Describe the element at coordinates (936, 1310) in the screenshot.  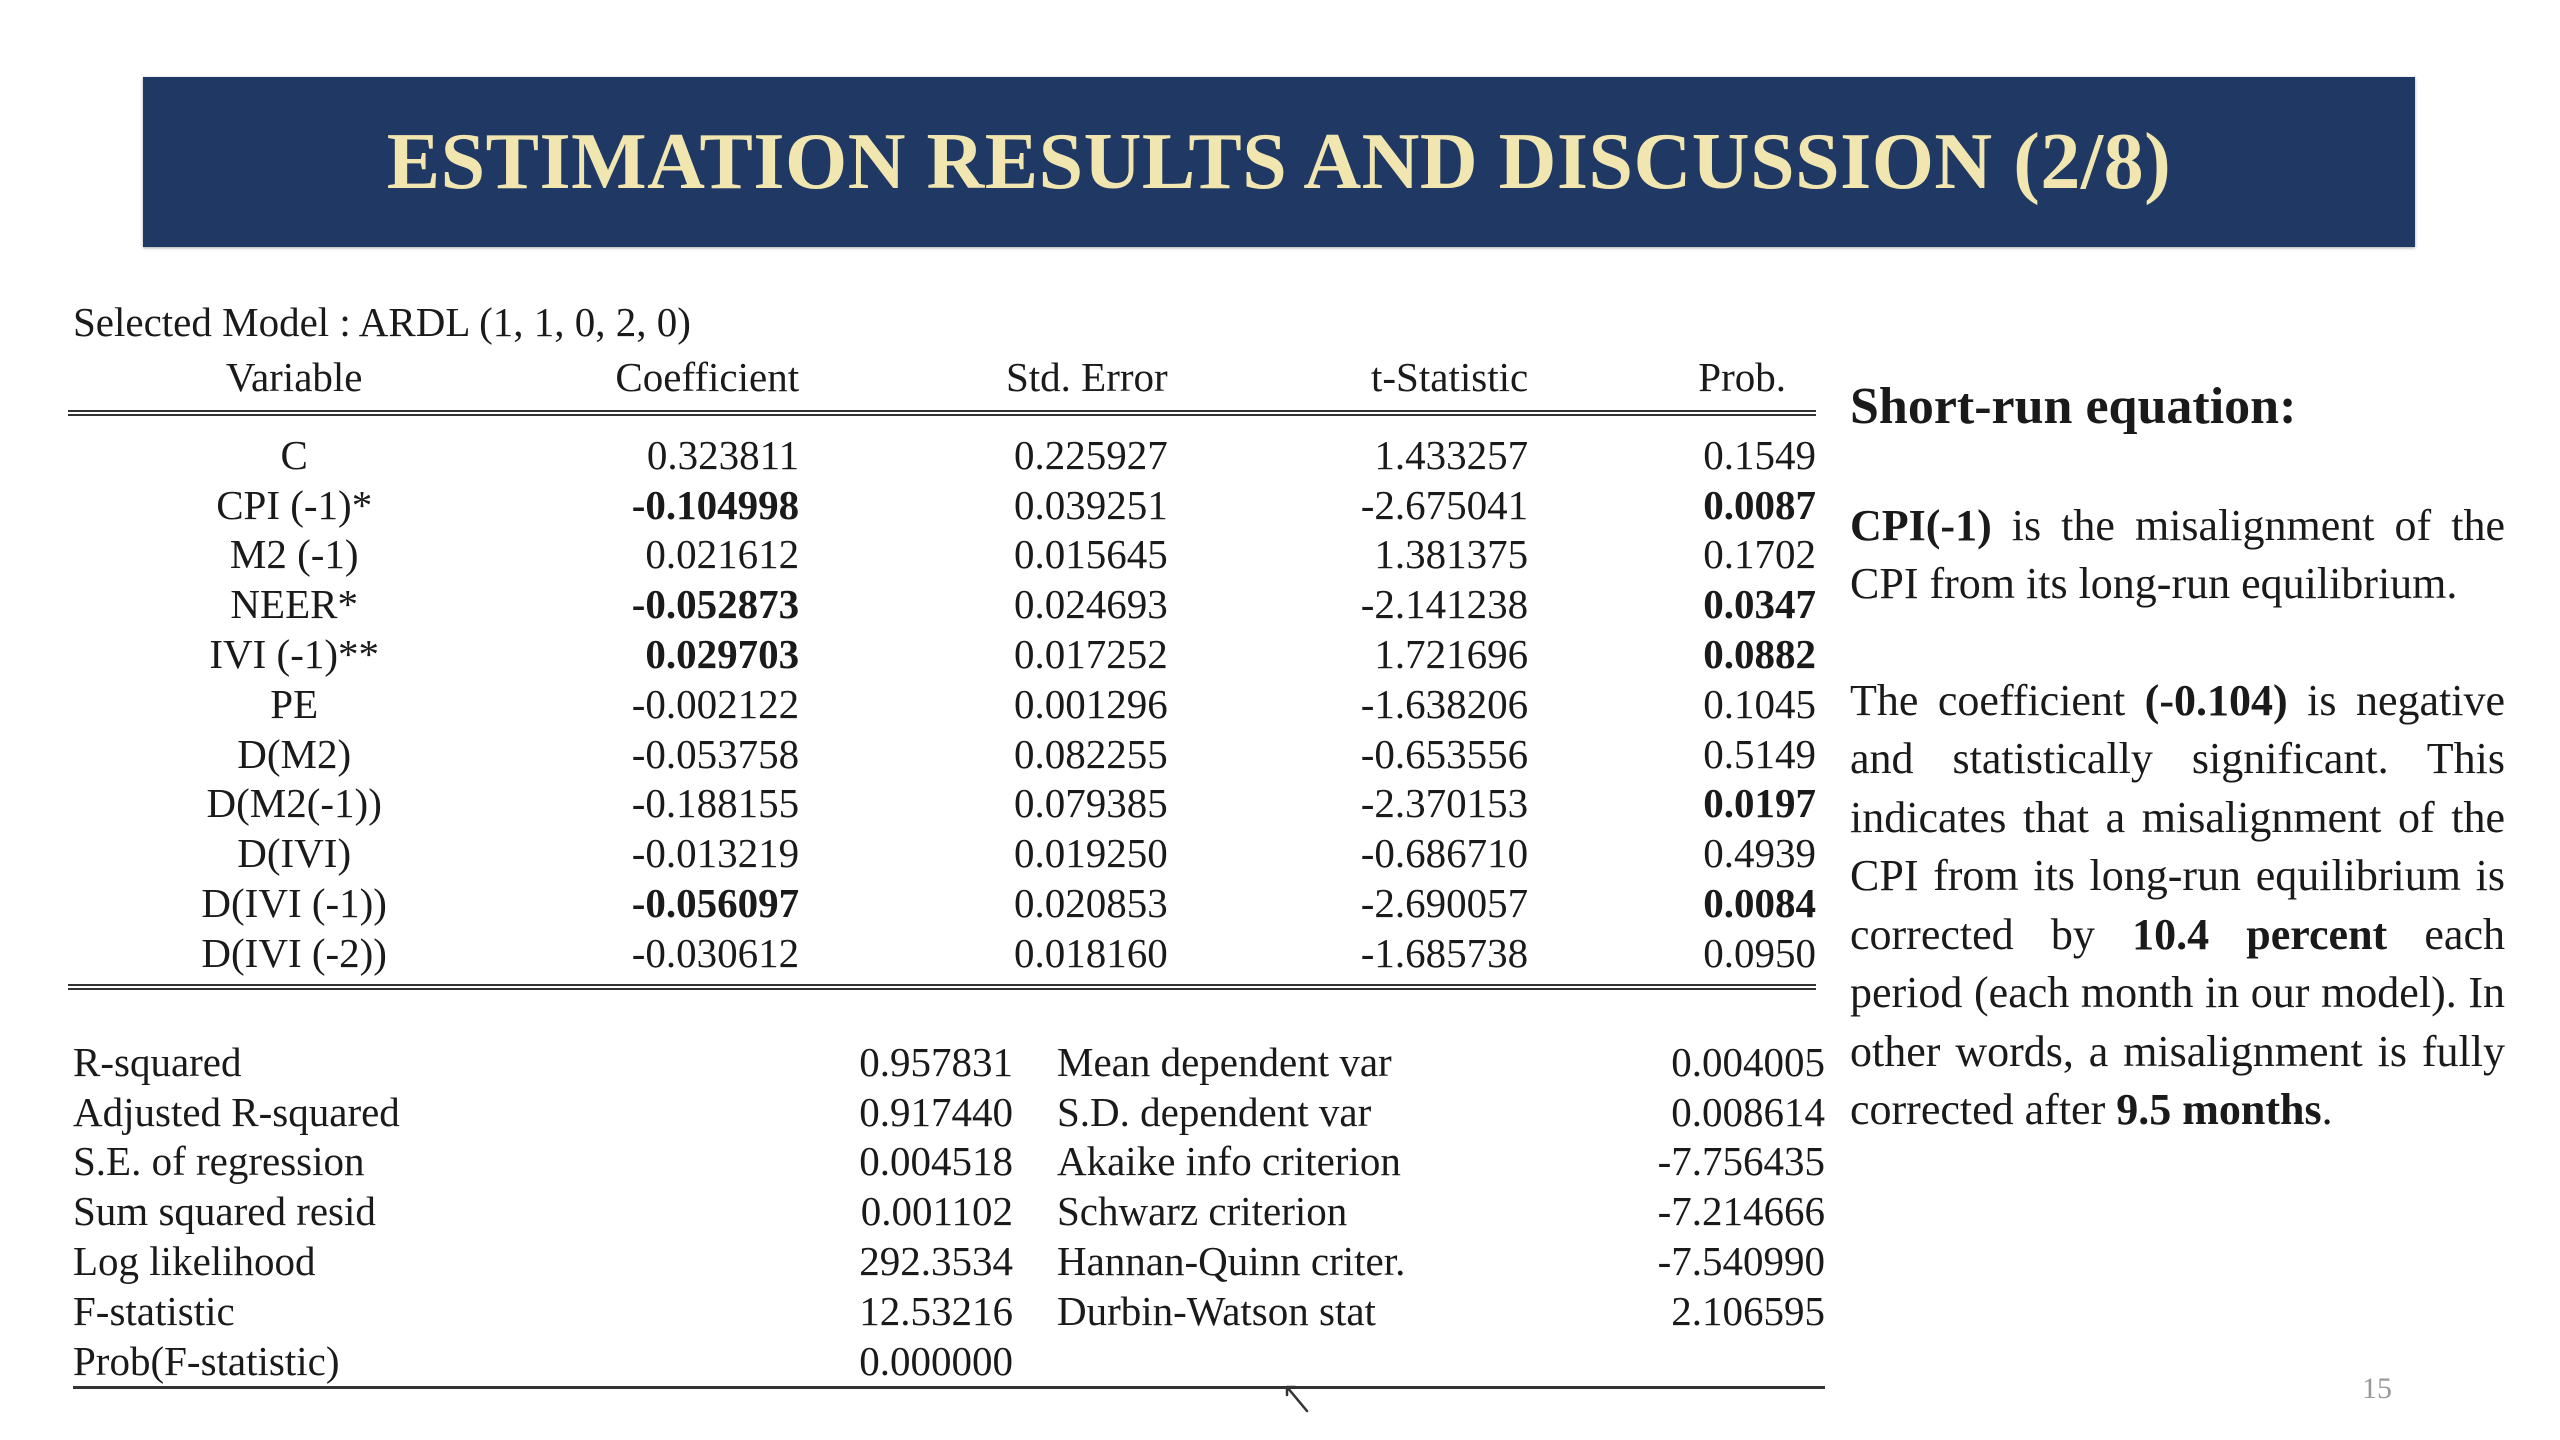
I see `stat-value: 12.53216` at that location.